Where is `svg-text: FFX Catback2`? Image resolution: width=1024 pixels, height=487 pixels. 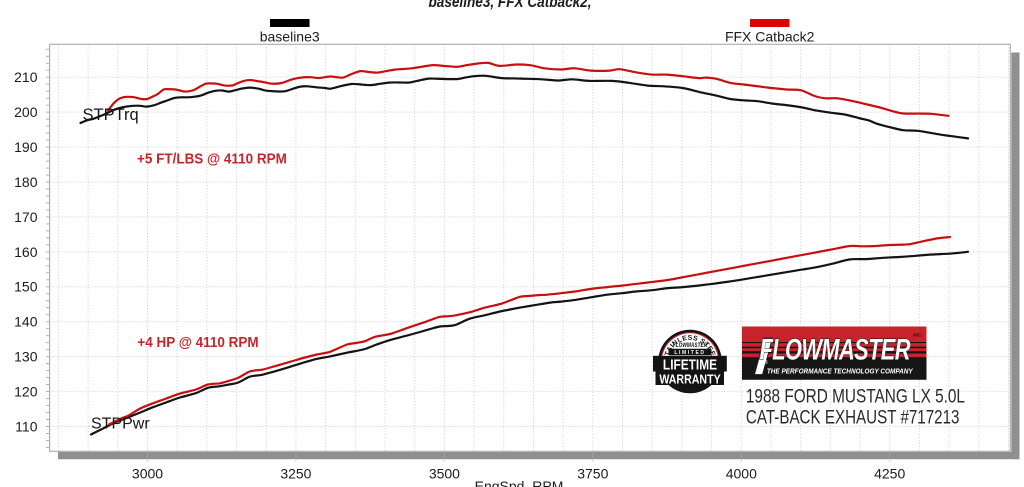
svg-text: FFX Catback2 is located at coordinates (770, 37).